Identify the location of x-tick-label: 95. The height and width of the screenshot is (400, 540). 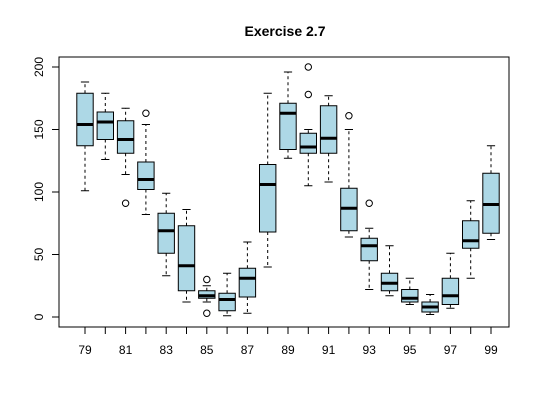
(410, 350).